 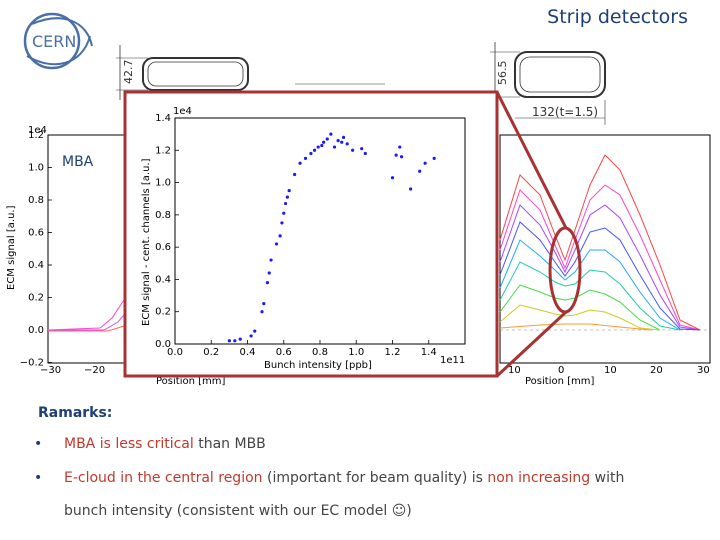 I want to click on bullet-2-text-1: (important for beam quality) is, so click(x=375, y=478).